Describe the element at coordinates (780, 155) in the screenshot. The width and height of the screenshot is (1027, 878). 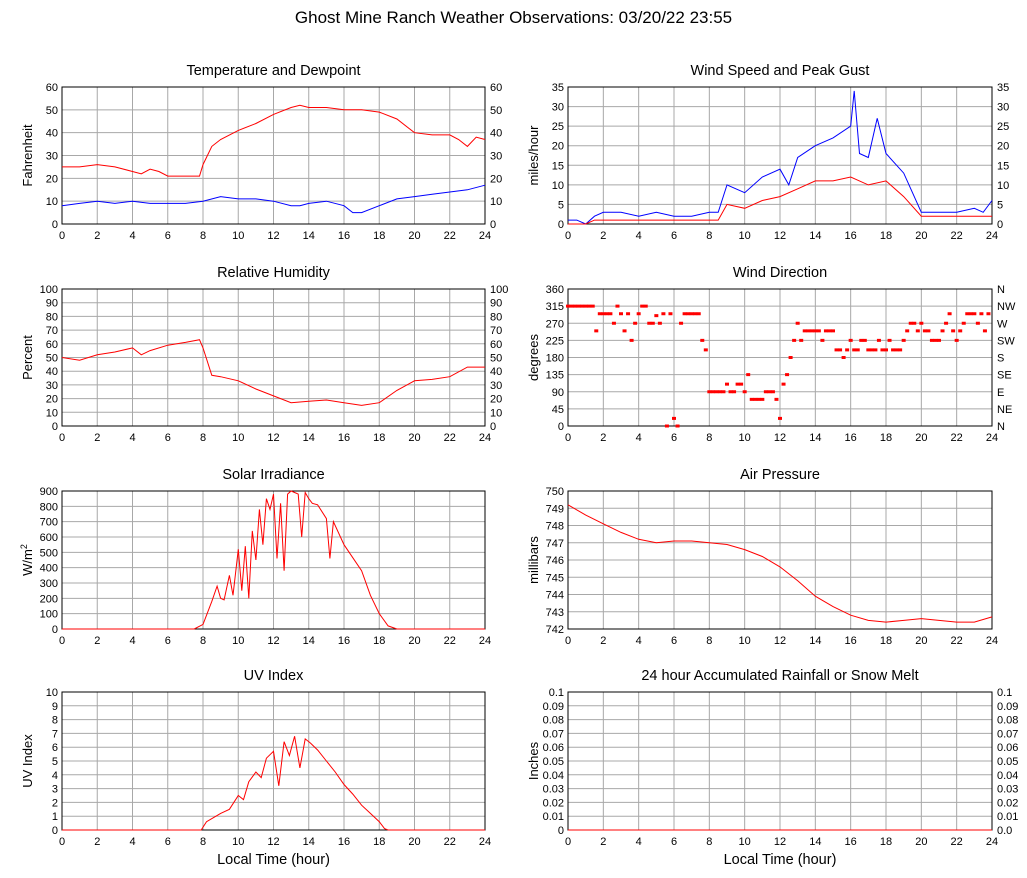
I see `wind-plot-frame` at that location.